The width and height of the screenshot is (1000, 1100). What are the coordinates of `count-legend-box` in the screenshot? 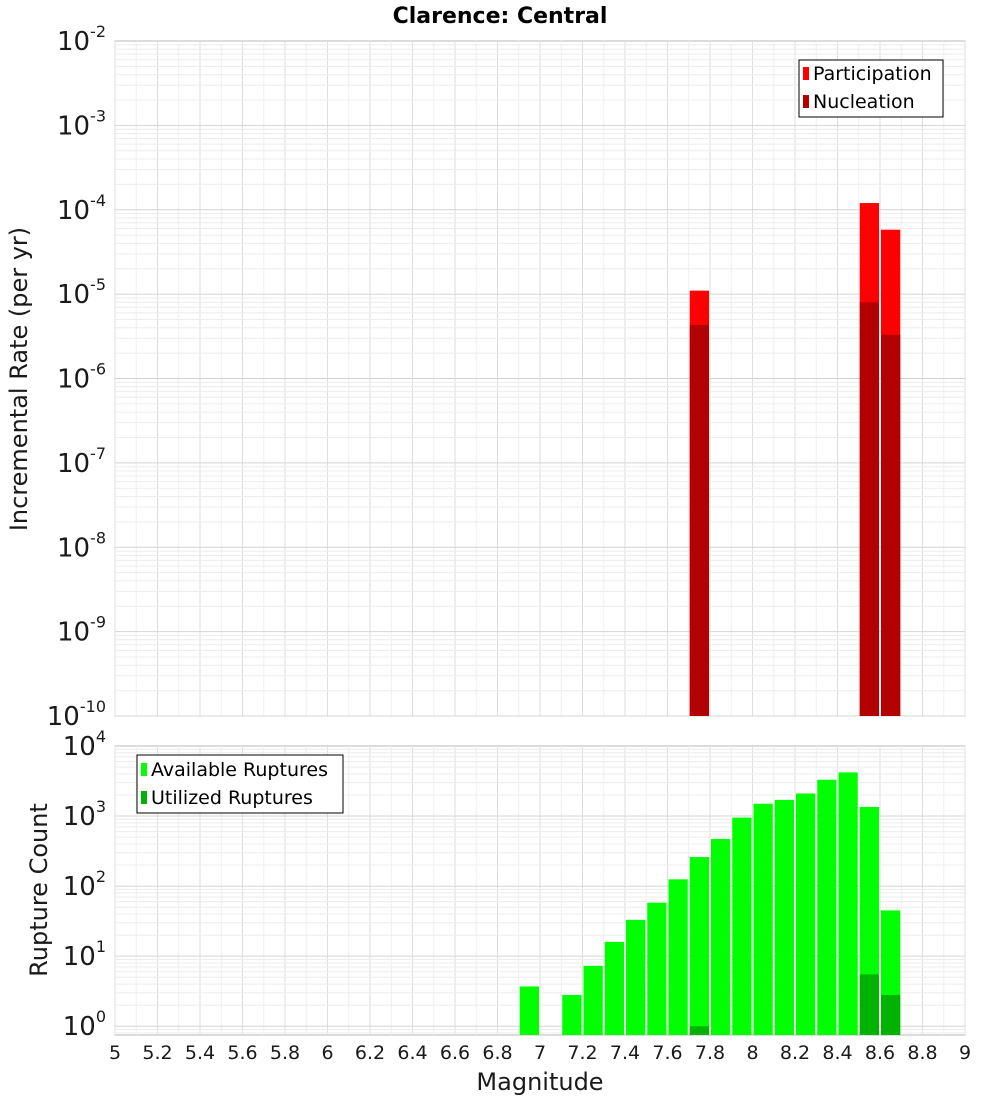 It's located at (240, 784).